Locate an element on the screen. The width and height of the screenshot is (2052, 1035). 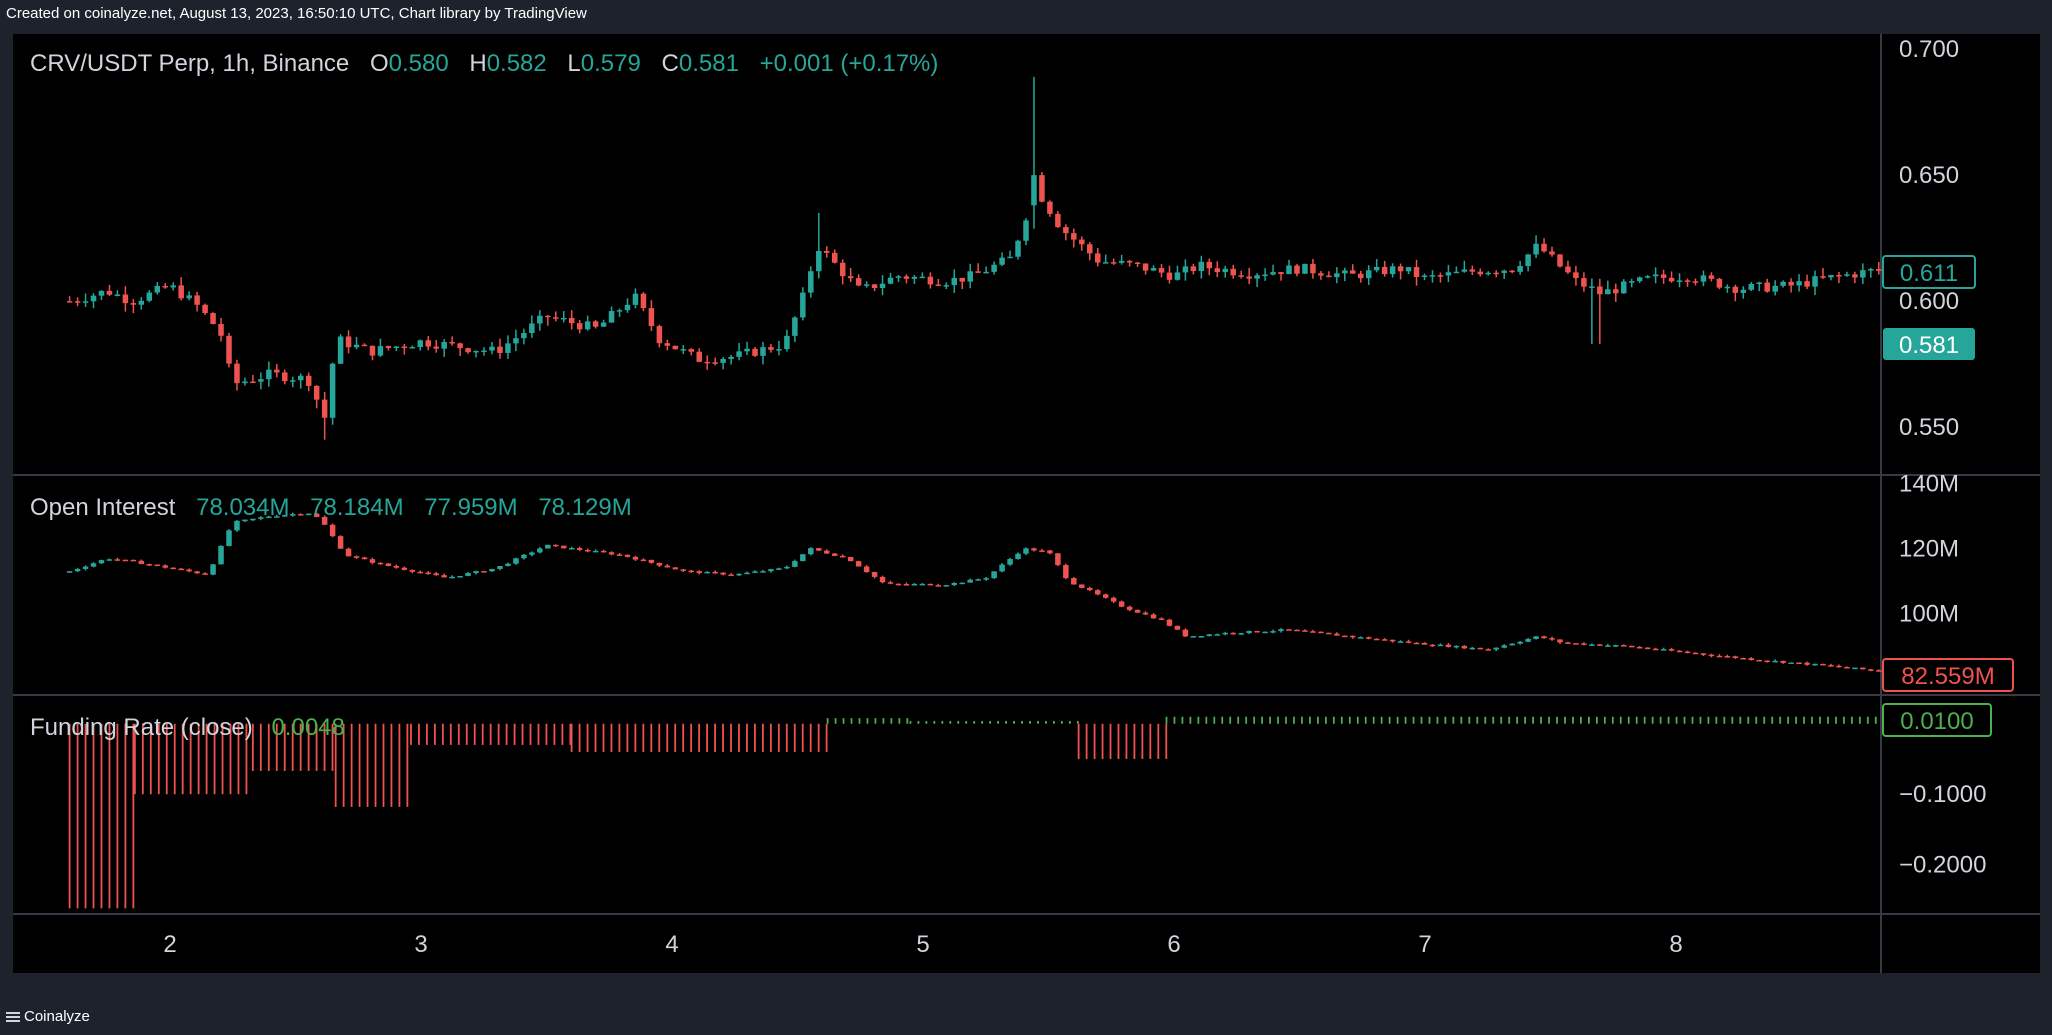
y-tick-label: 100M is located at coordinates (1929, 614).